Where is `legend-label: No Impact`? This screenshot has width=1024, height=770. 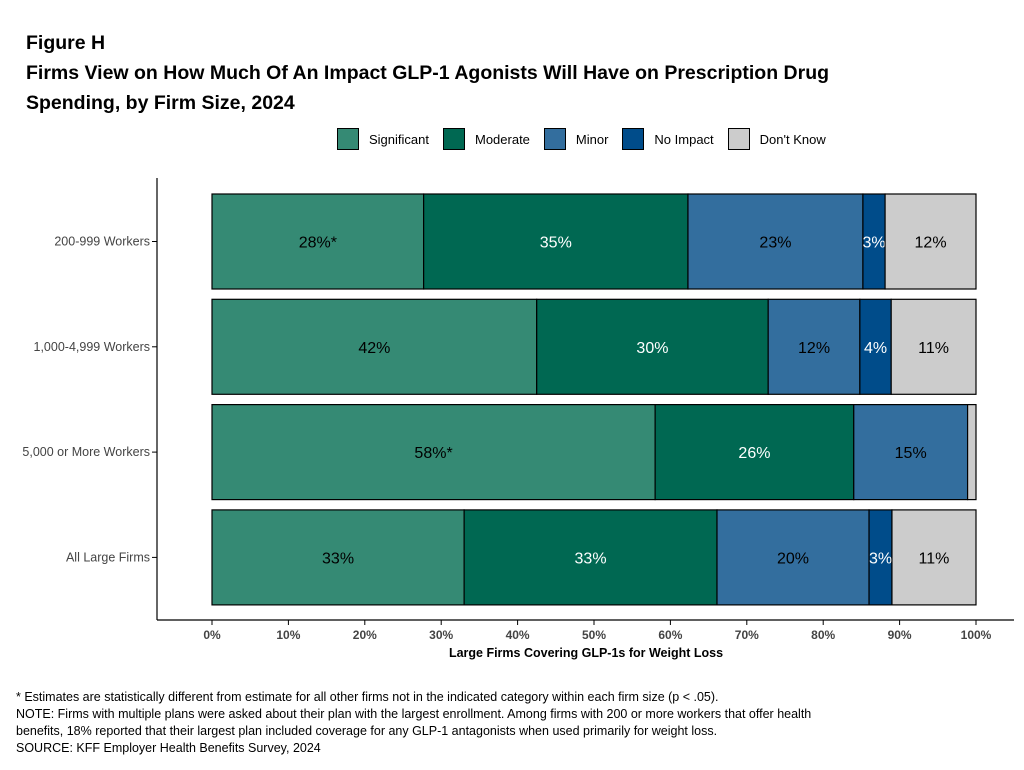 legend-label: No Impact is located at coordinates (684, 139).